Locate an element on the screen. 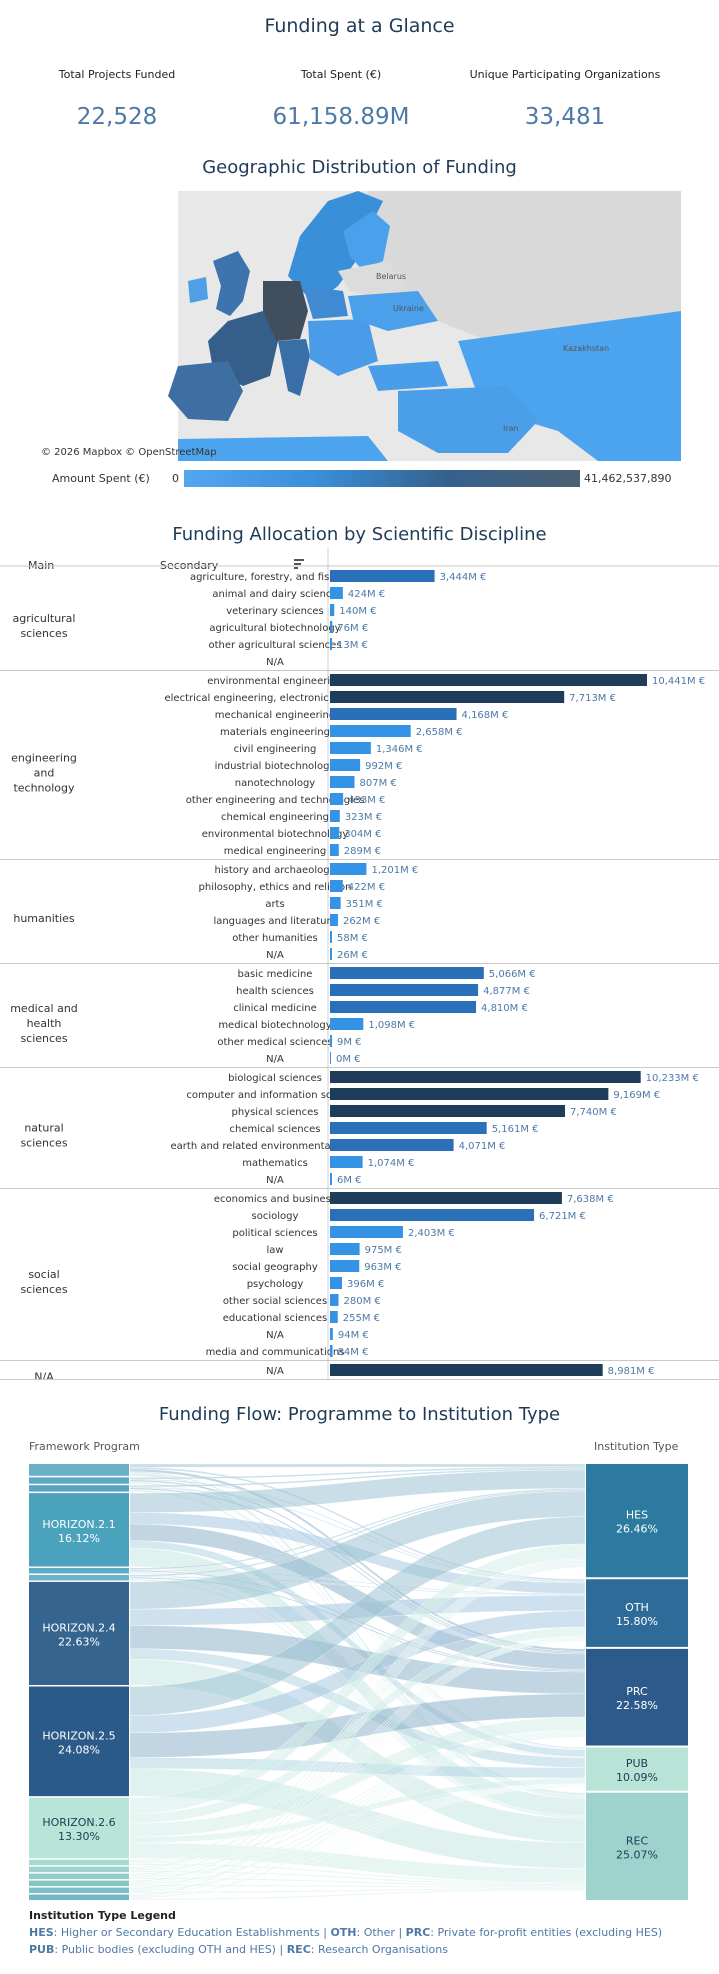 The height and width of the screenshot is (1974, 719). secondary-label: medical biotechnology is located at coordinates (274, 1025).